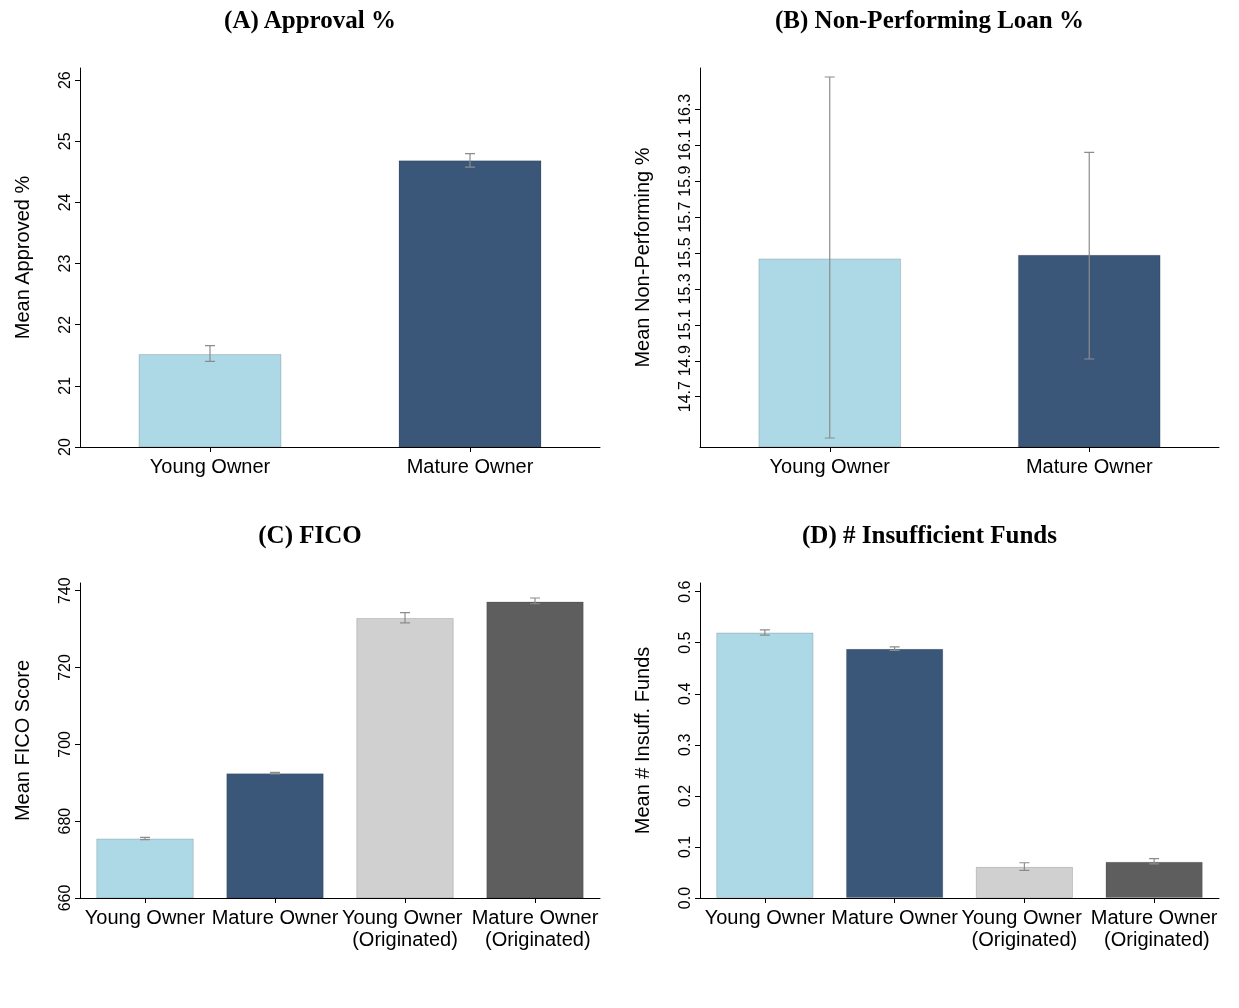 This screenshot has height=1008, width=1239. I want to click on y-tick-label: 23, so click(64, 263).